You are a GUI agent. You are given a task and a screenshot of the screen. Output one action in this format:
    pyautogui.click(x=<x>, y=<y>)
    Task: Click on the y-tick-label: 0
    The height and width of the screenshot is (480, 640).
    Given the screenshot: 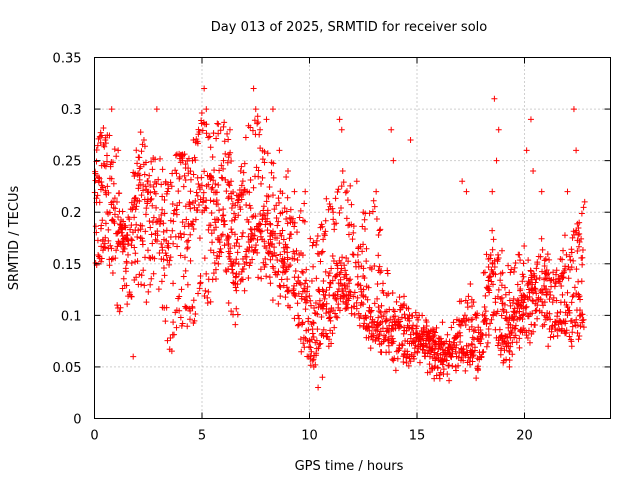 What is the action you would take?
    pyautogui.click(x=77, y=420)
    